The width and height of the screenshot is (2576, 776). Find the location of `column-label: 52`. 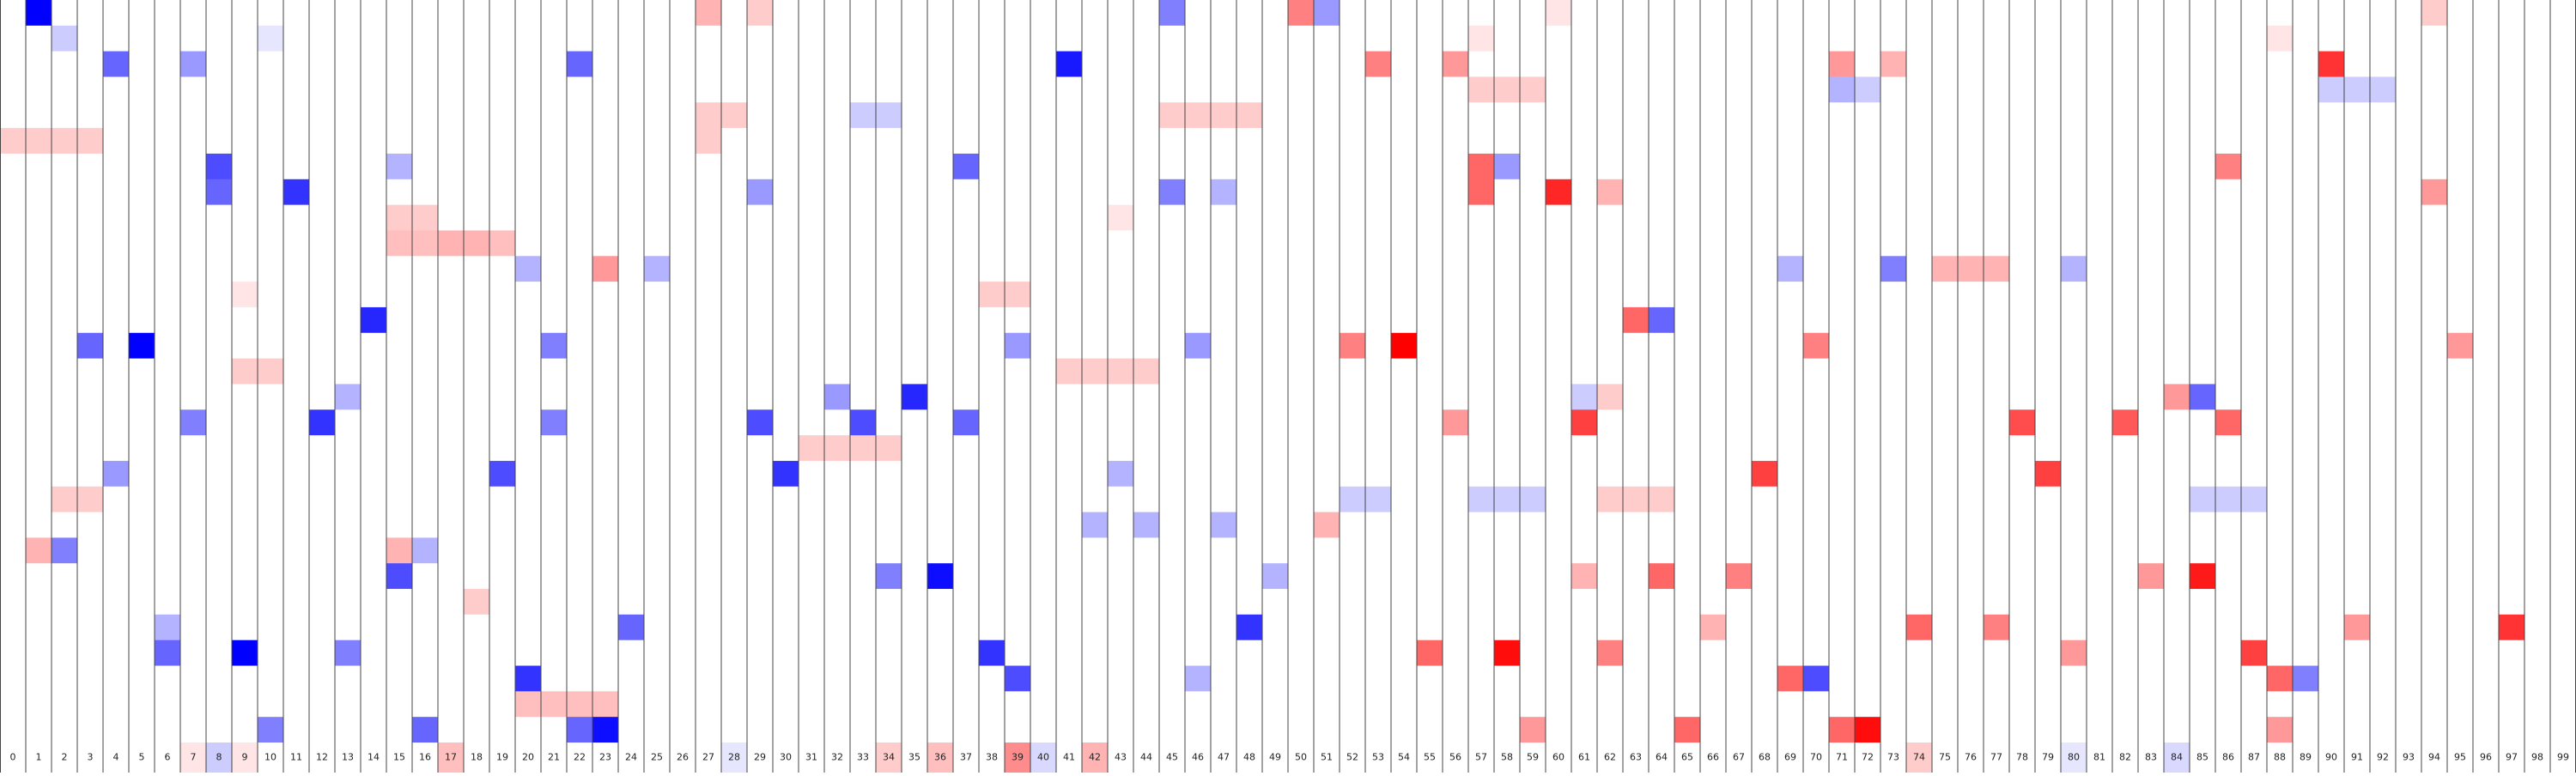

column-label: 52 is located at coordinates (1352, 758).